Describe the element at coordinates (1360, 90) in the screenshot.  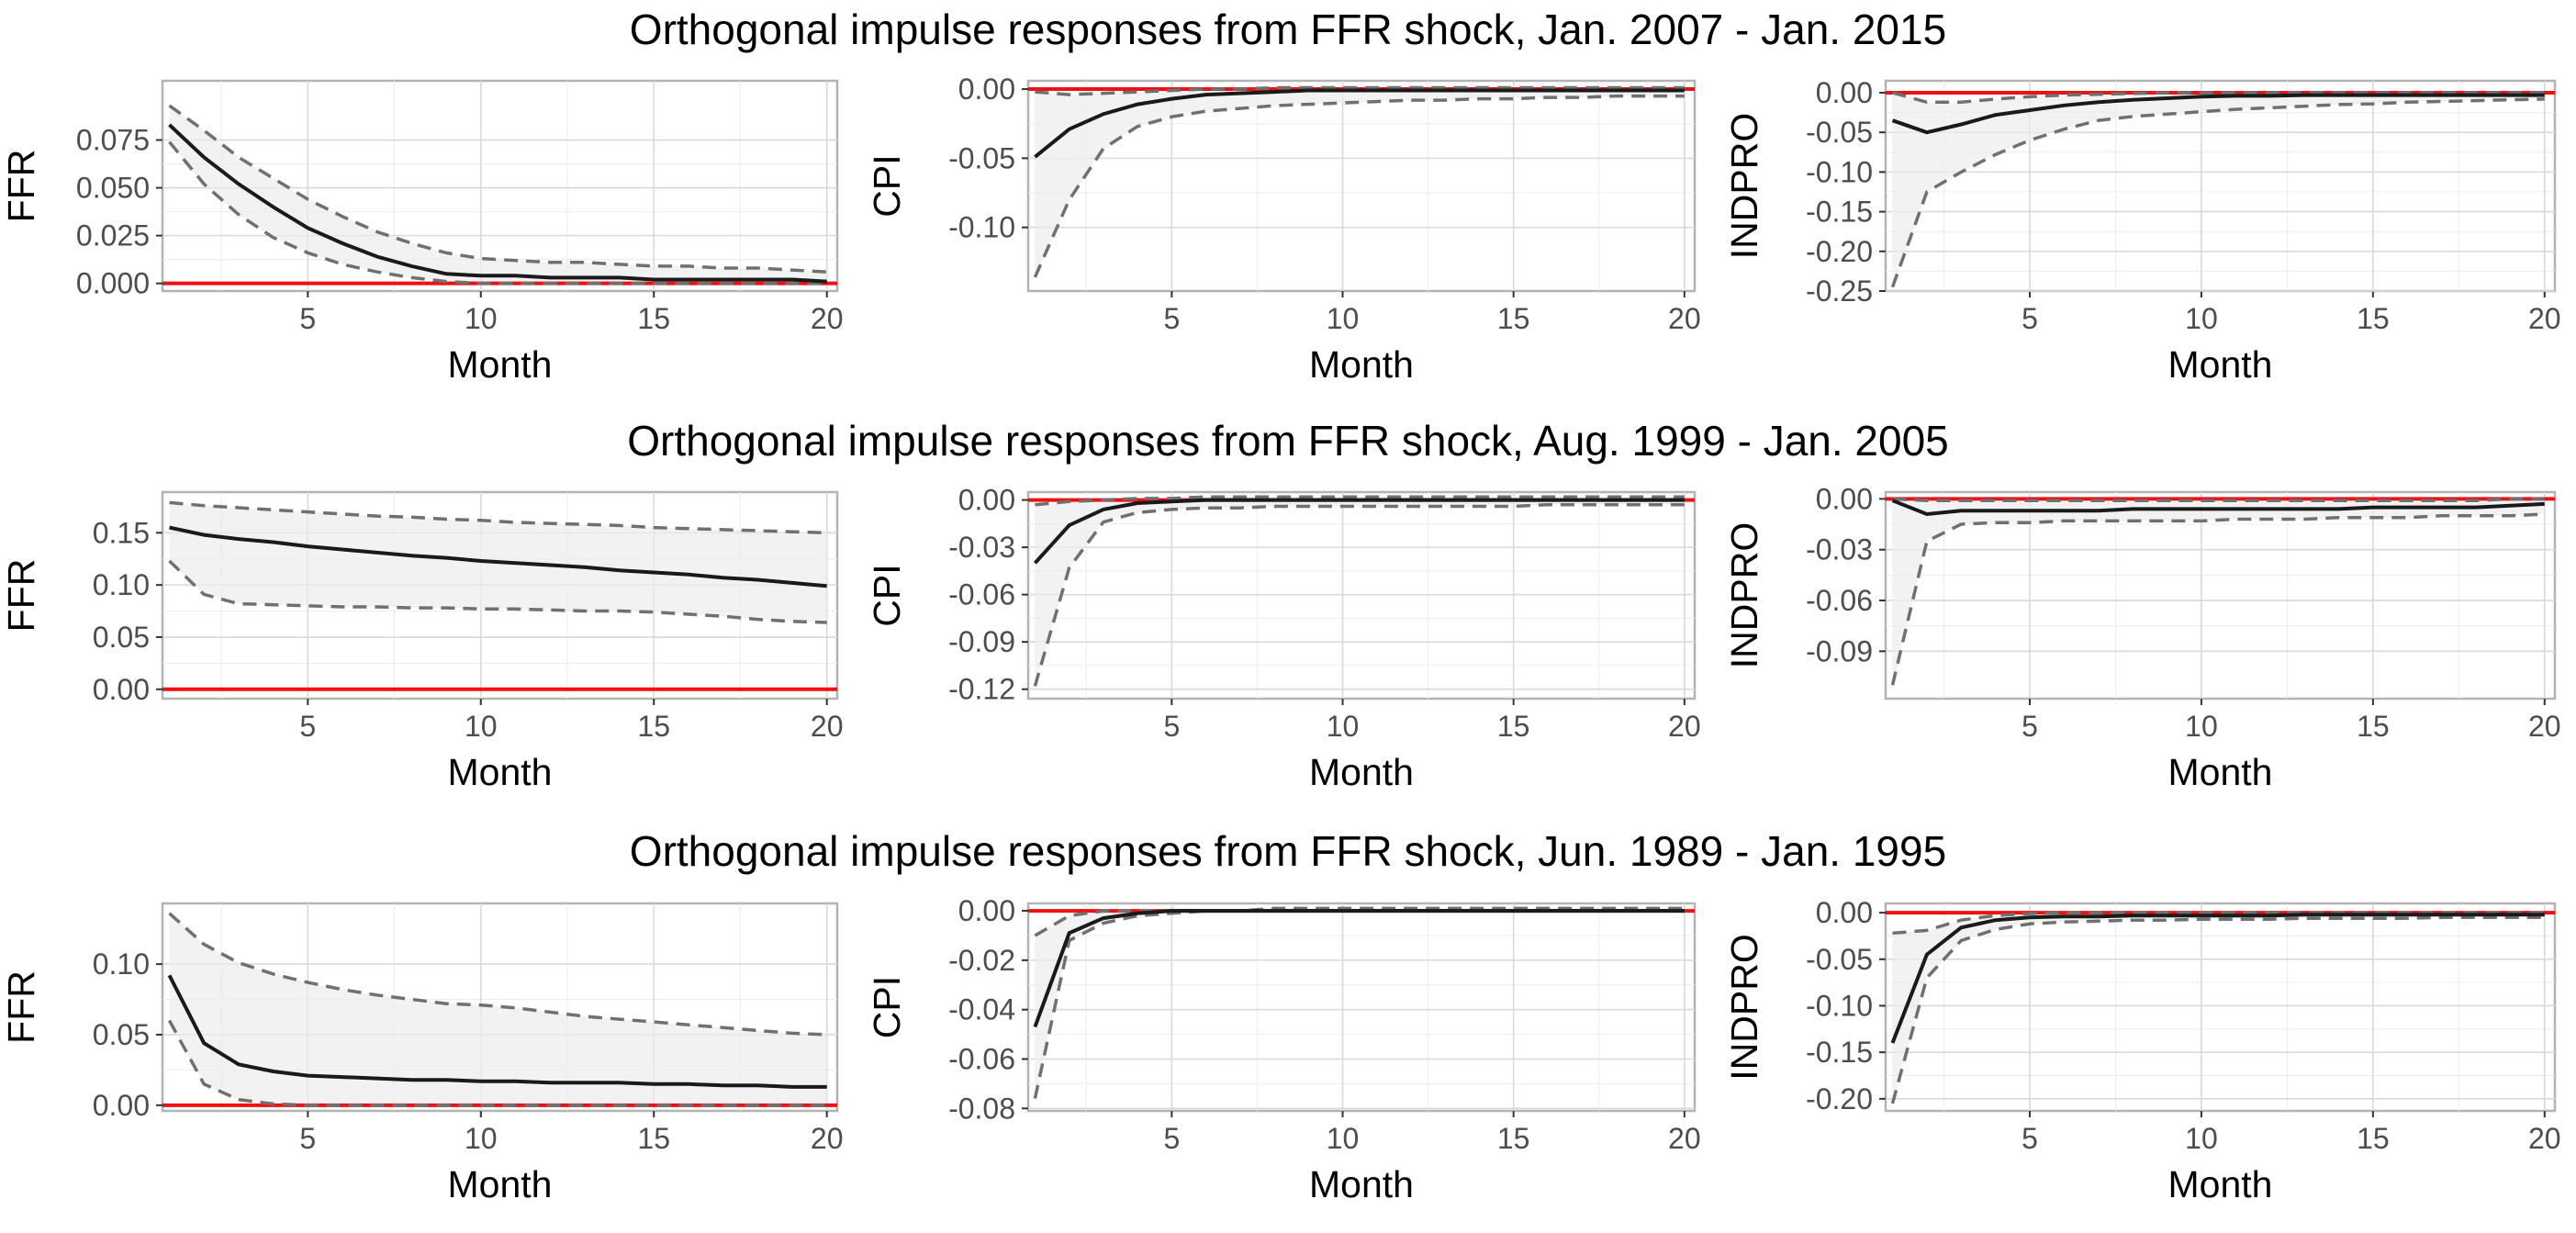
I see `panel-cpi-row1-upper-bound` at that location.